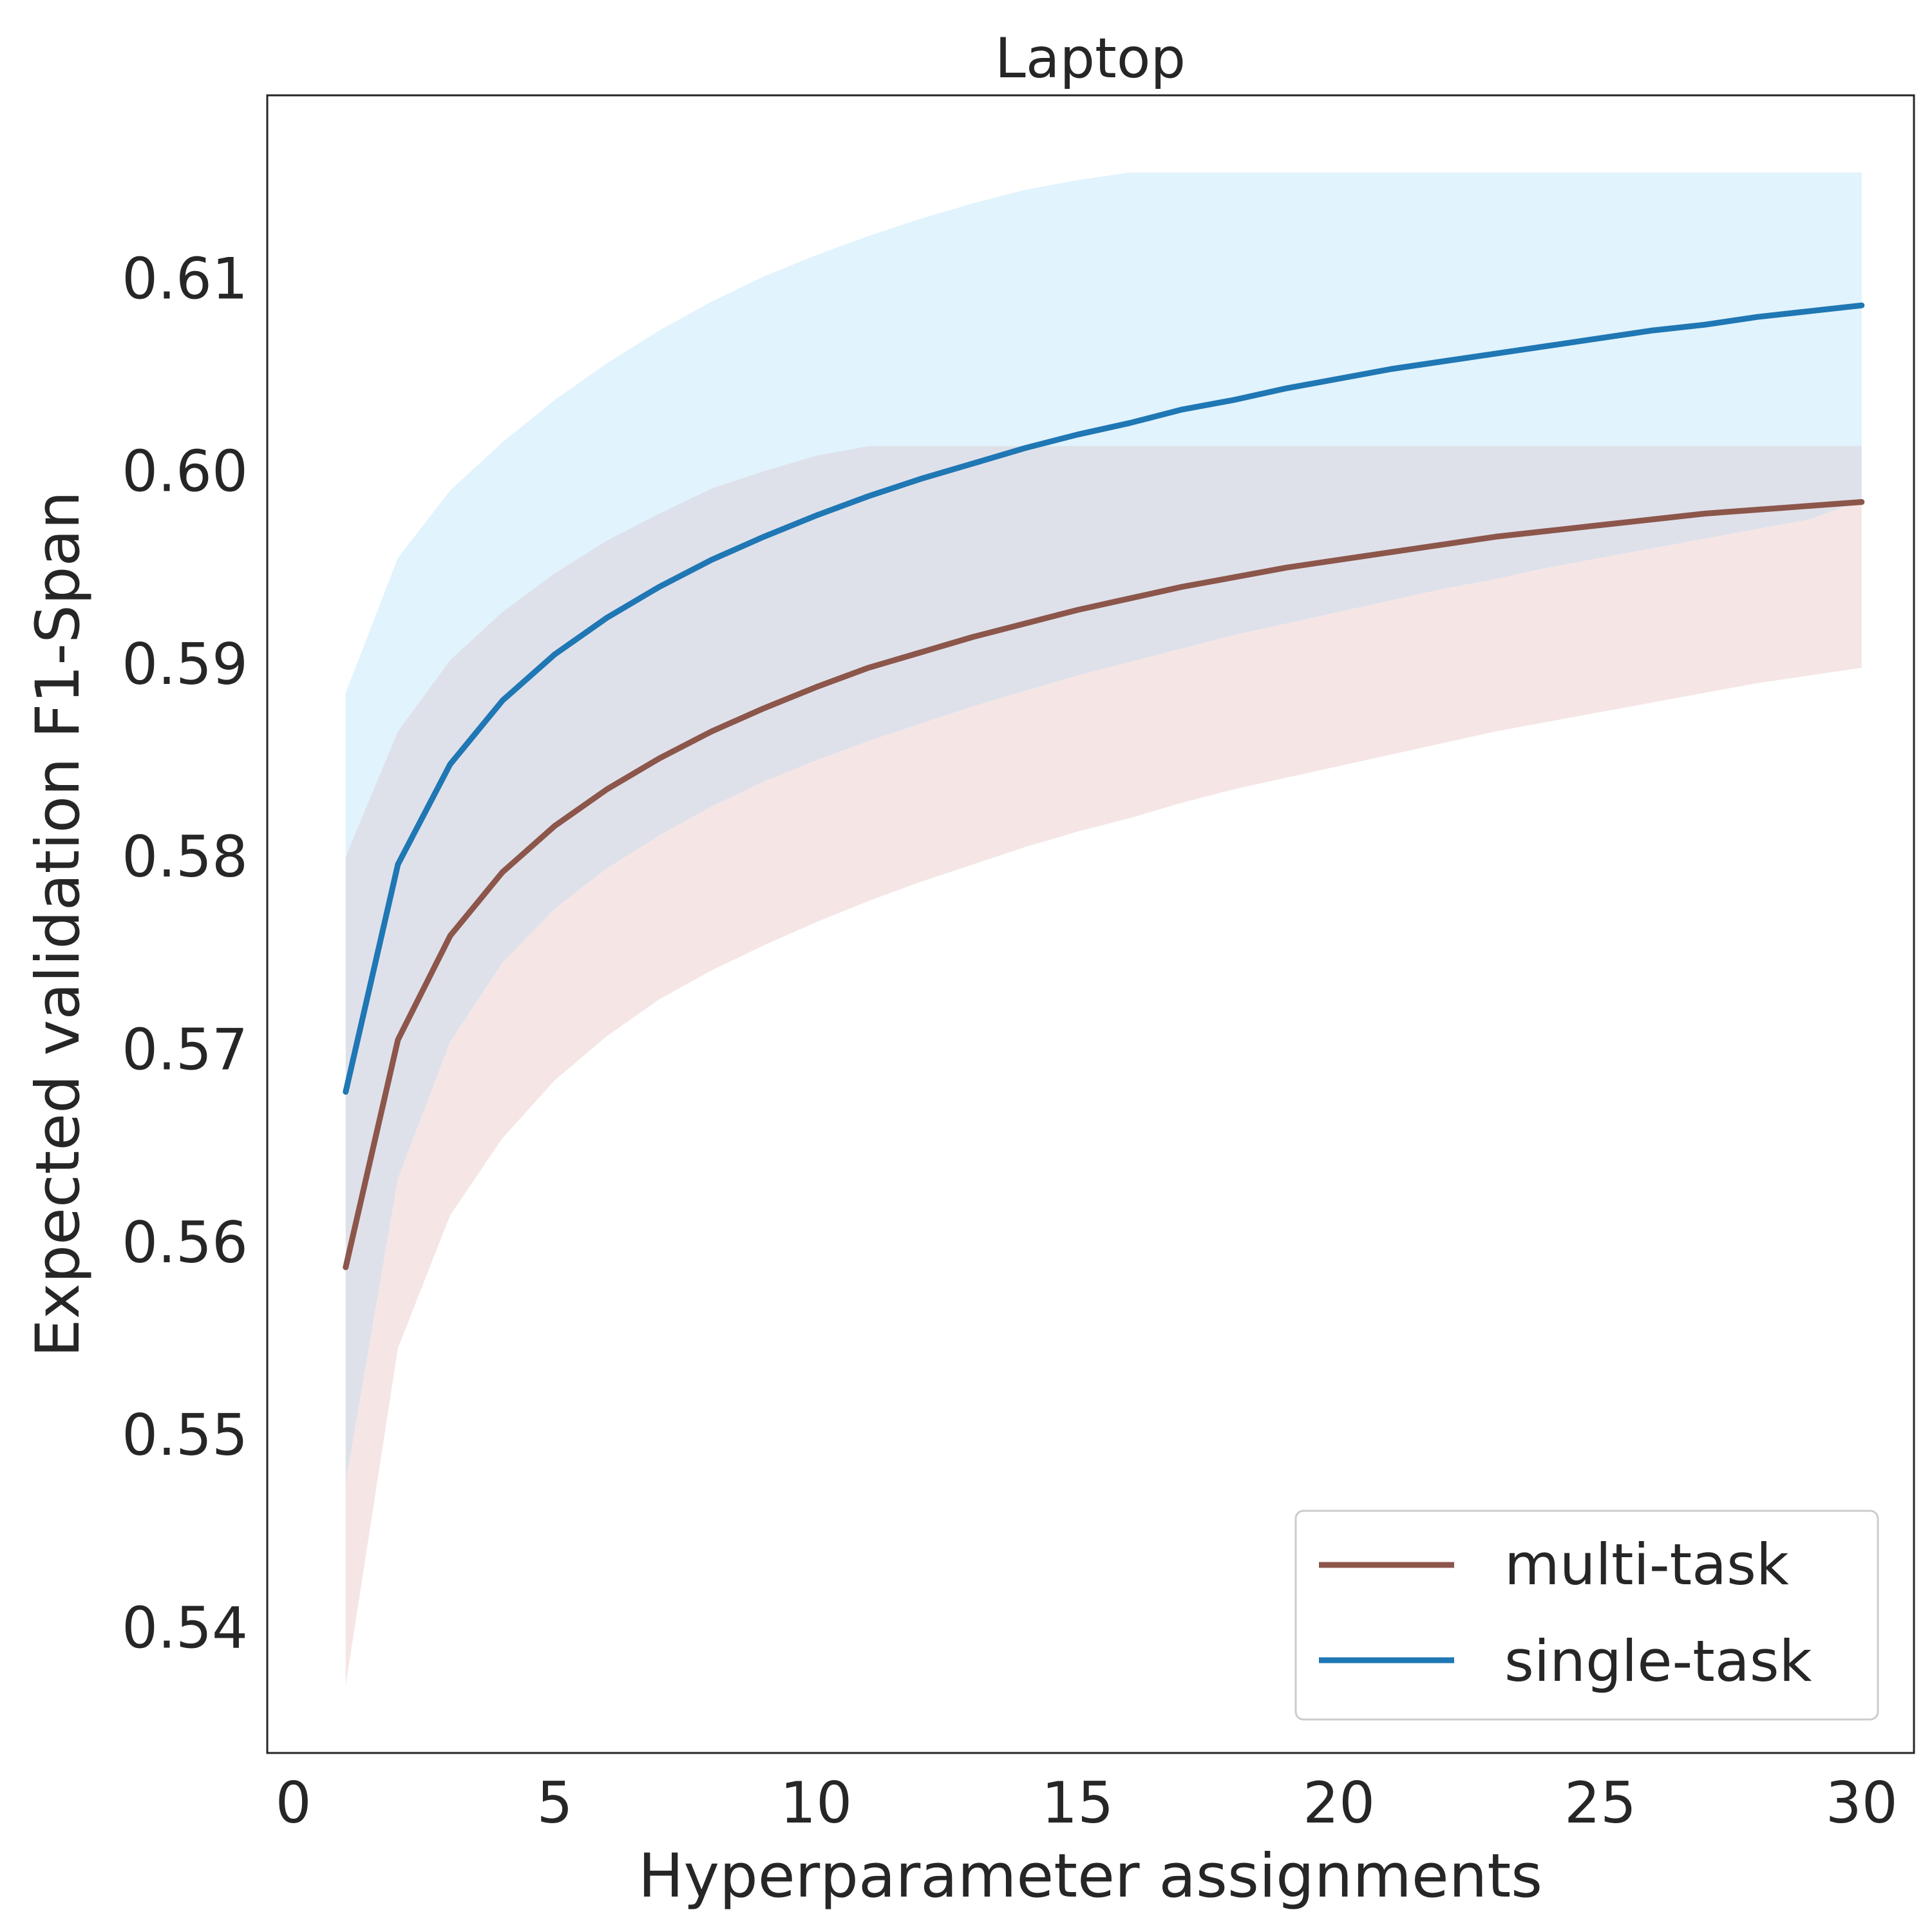 Image resolution: width=1932 pixels, height=1932 pixels. What do you see at coordinates (58, 924) in the screenshot?
I see `y-axis-title: Expected validation F1-Span` at bounding box center [58, 924].